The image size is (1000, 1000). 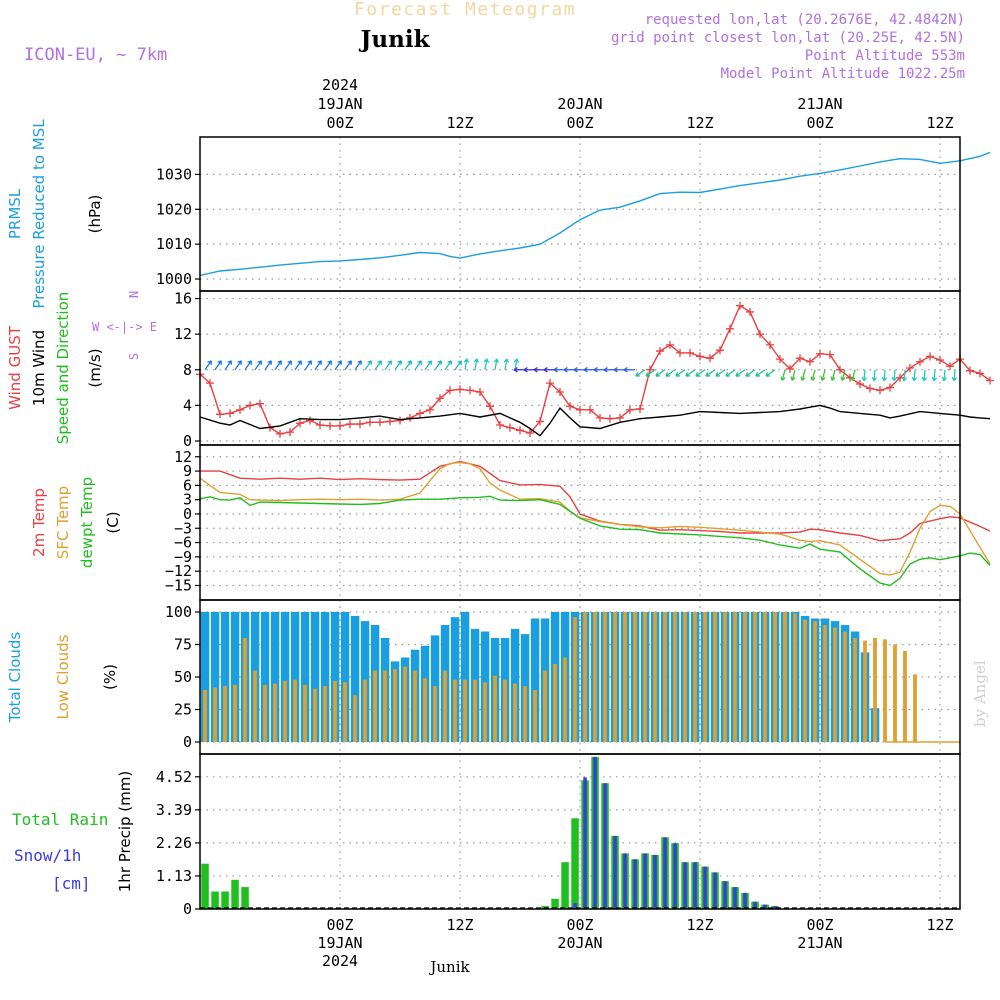 What do you see at coordinates (178, 612) in the screenshot?
I see `y-tick-label: 100` at bounding box center [178, 612].